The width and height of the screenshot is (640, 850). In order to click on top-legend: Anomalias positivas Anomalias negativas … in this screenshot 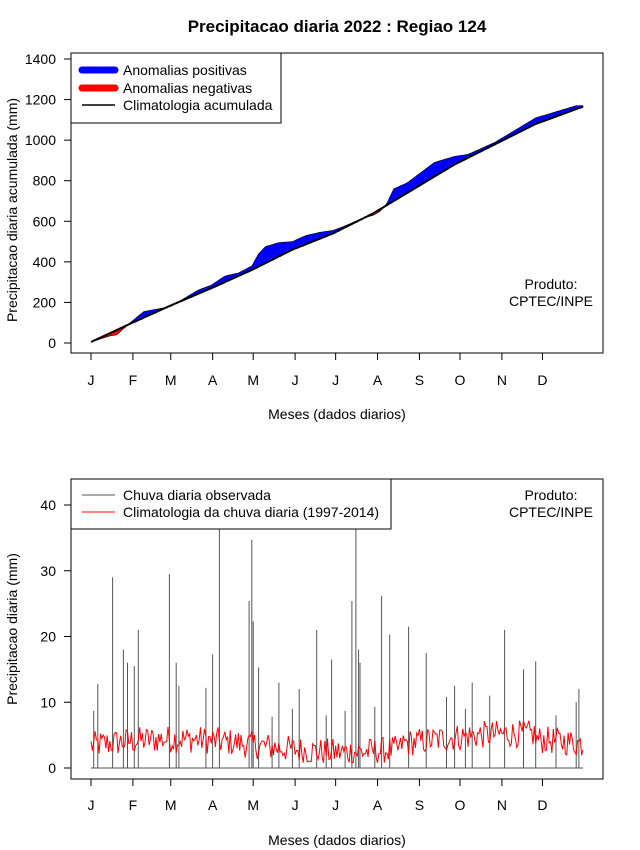, I will do `click(176, 88)`.